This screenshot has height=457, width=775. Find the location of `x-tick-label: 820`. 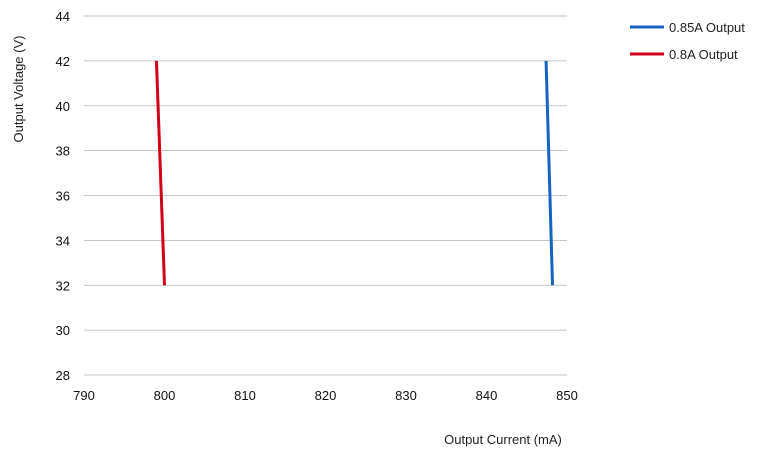

x-tick-label: 820 is located at coordinates (326, 395).